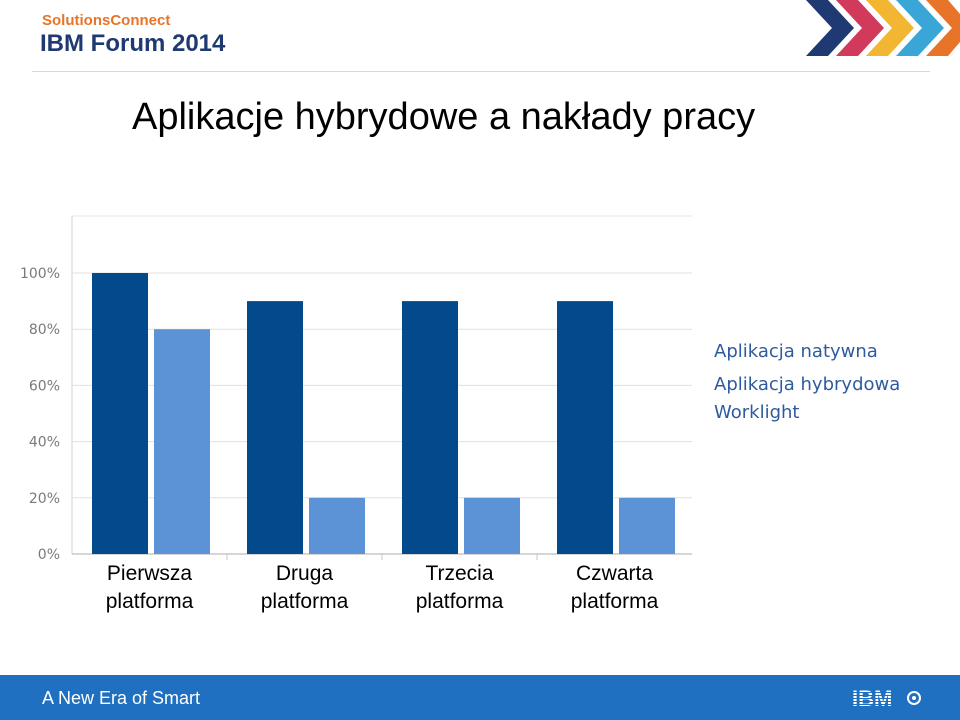 Image resolution: width=960 pixels, height=720 pixels. What do you see at coordinates (49, 555) in the screenshot?
I see `y-tick-label: 0%` at bounding box center [49, 555].